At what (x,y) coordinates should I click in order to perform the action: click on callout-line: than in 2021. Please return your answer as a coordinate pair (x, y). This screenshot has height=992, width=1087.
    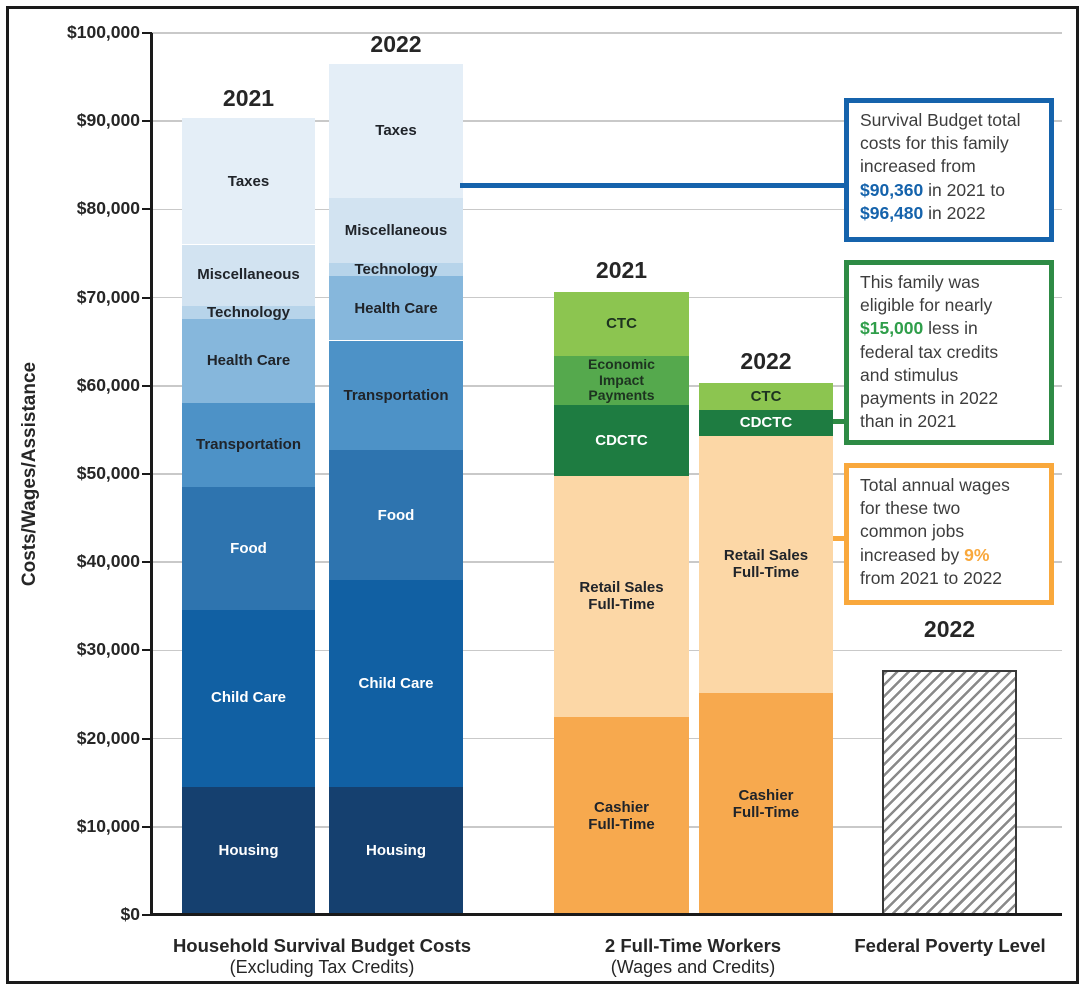
    Looking at the image, I should click on (949, 421).